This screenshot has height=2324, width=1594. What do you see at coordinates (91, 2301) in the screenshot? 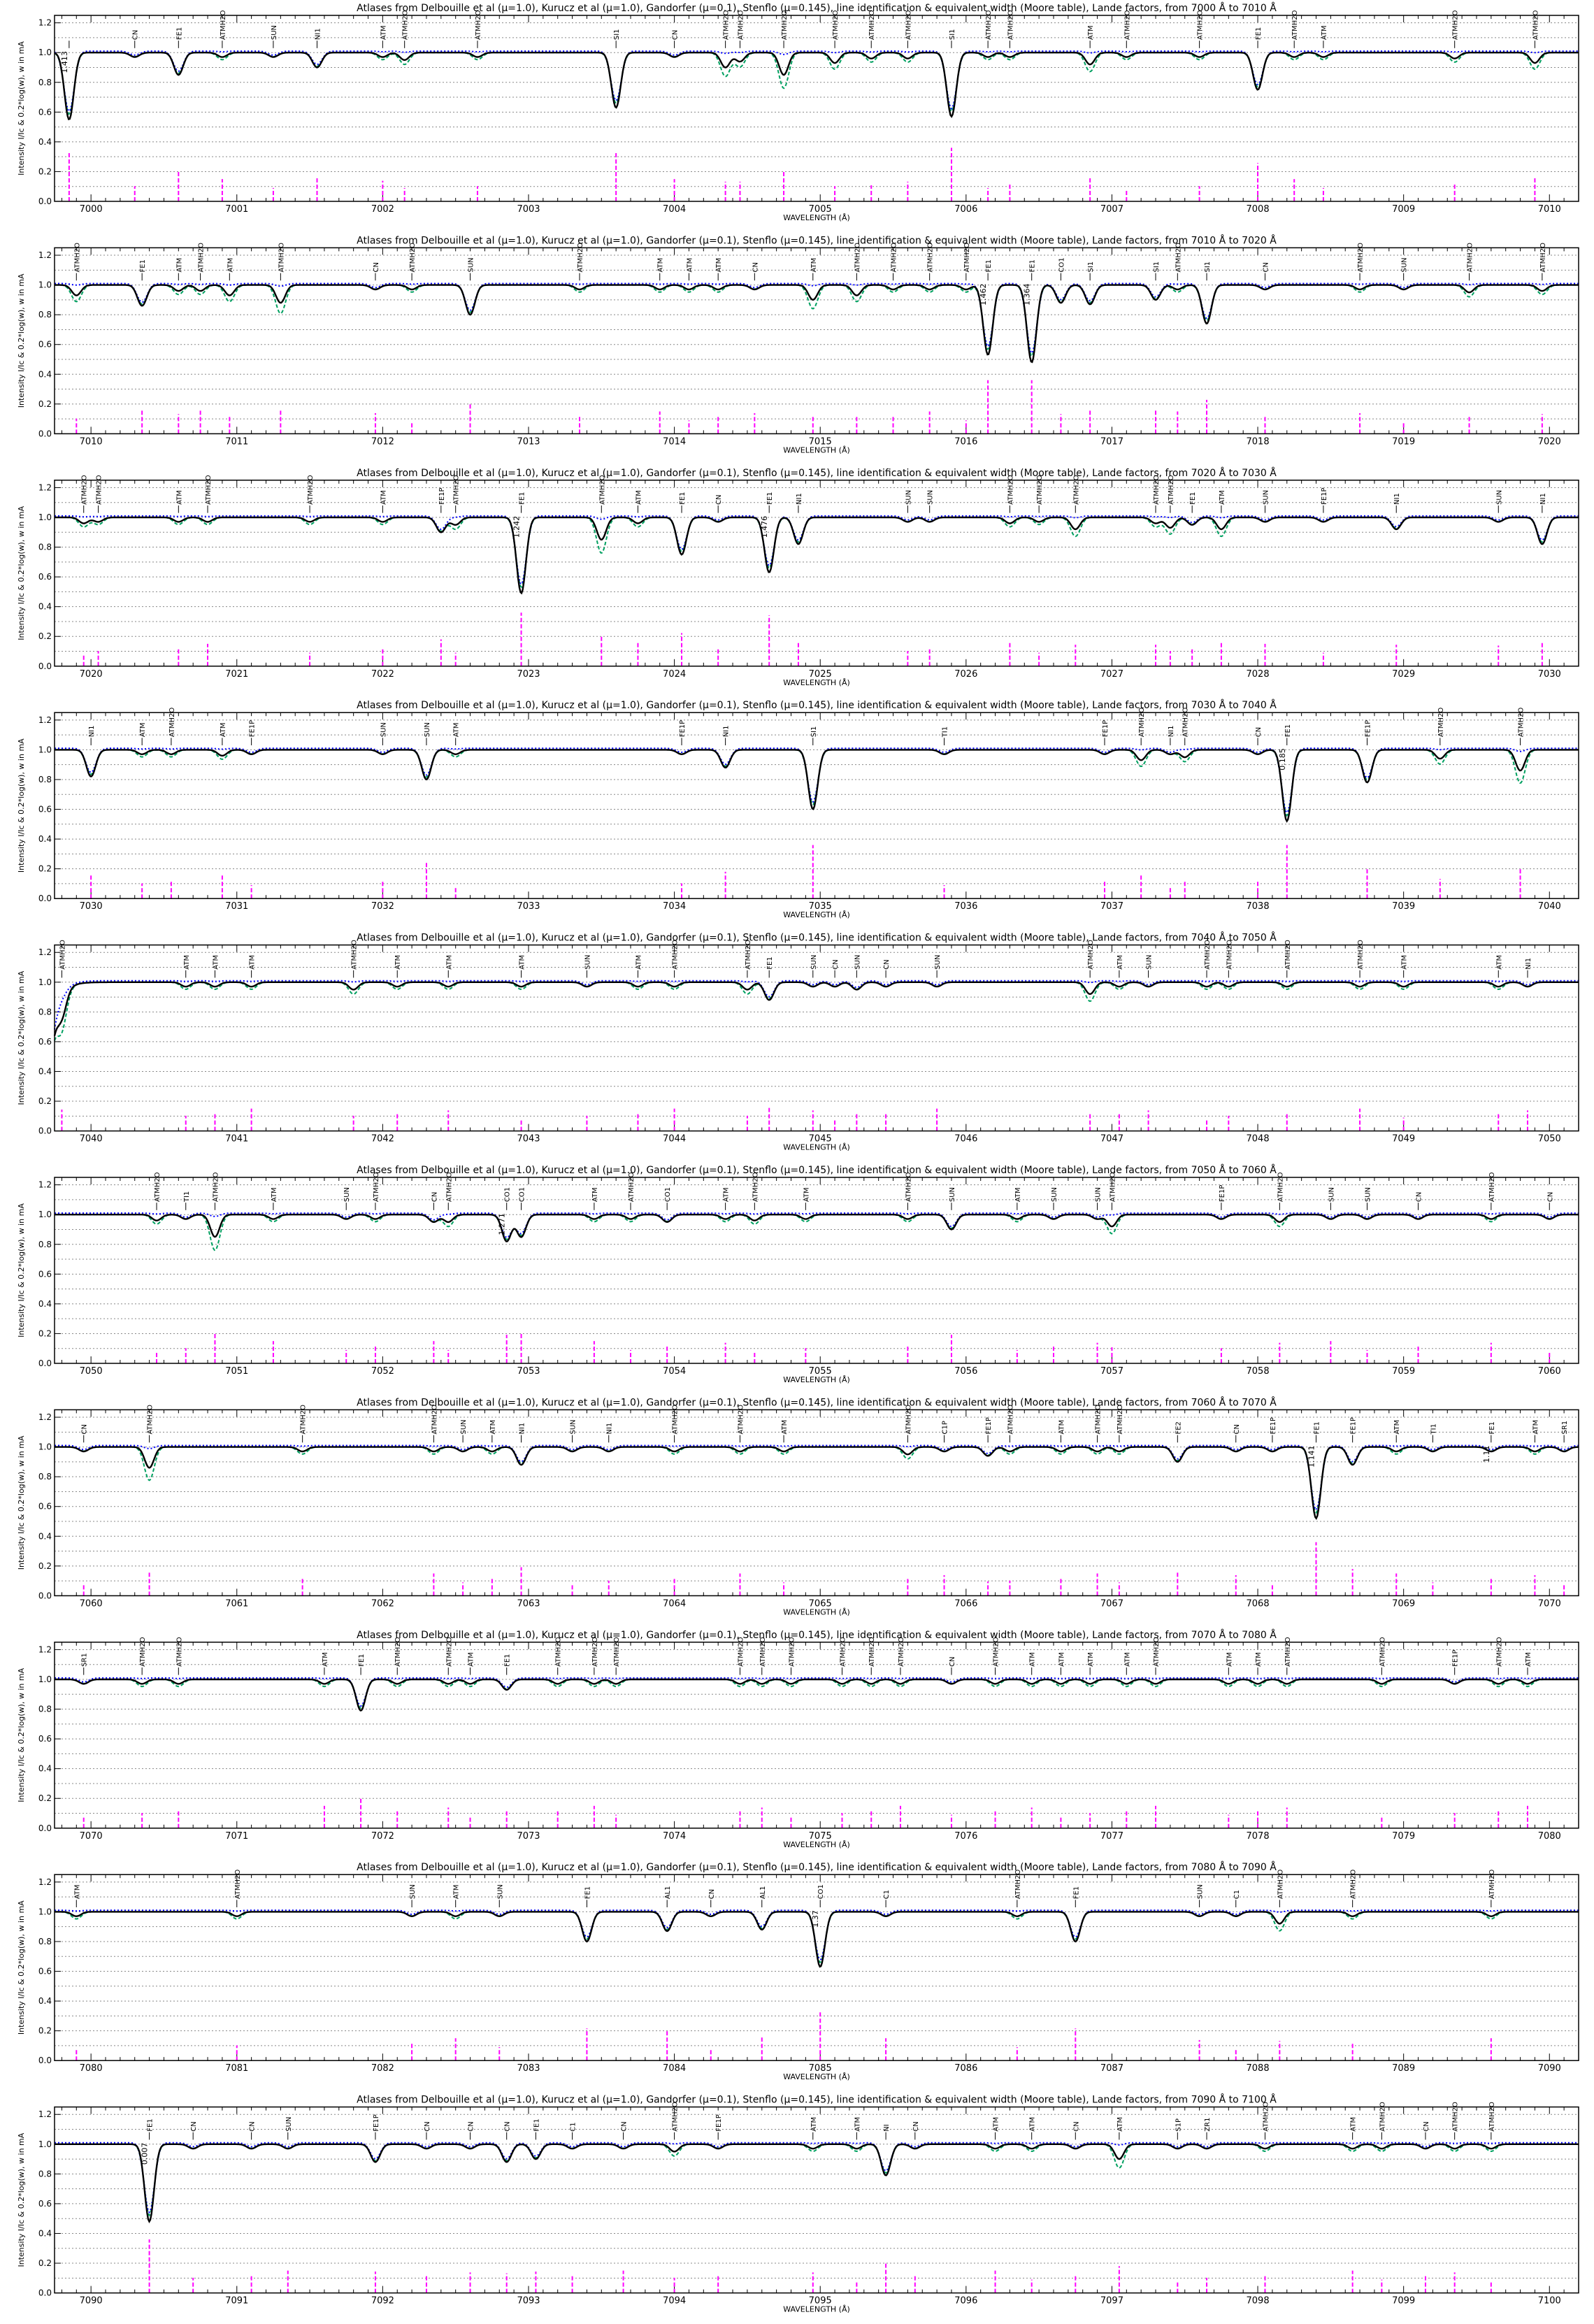
I see `x-tick-label: 7090` at bounding box center [91, 2301].